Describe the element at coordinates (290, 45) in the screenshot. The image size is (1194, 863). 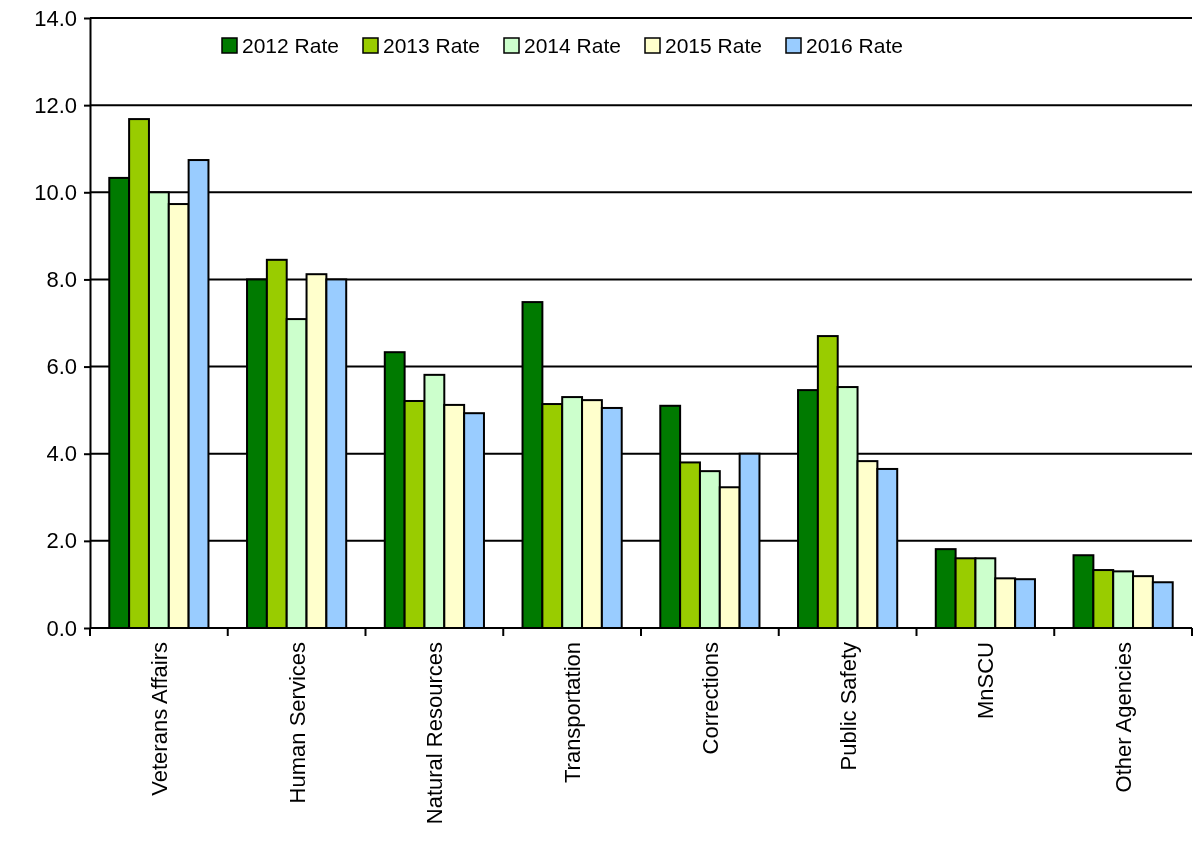
I see `legend-label: 2012 Rate` at that location.